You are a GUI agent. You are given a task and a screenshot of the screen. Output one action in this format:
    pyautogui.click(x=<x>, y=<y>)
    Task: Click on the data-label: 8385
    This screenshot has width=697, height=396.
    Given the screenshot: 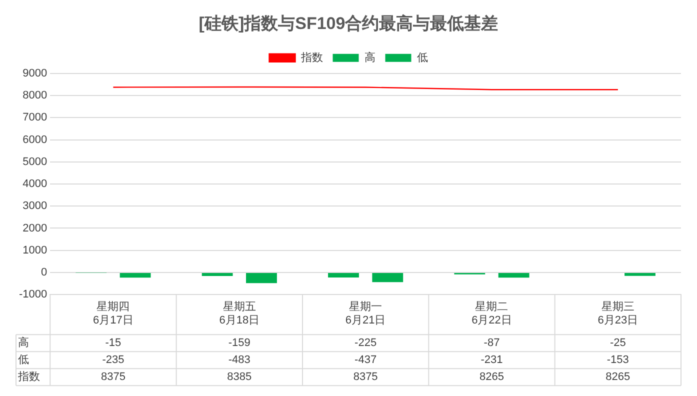 What is the action you would take?
    pyautogui.click(x=239, y=377)
    